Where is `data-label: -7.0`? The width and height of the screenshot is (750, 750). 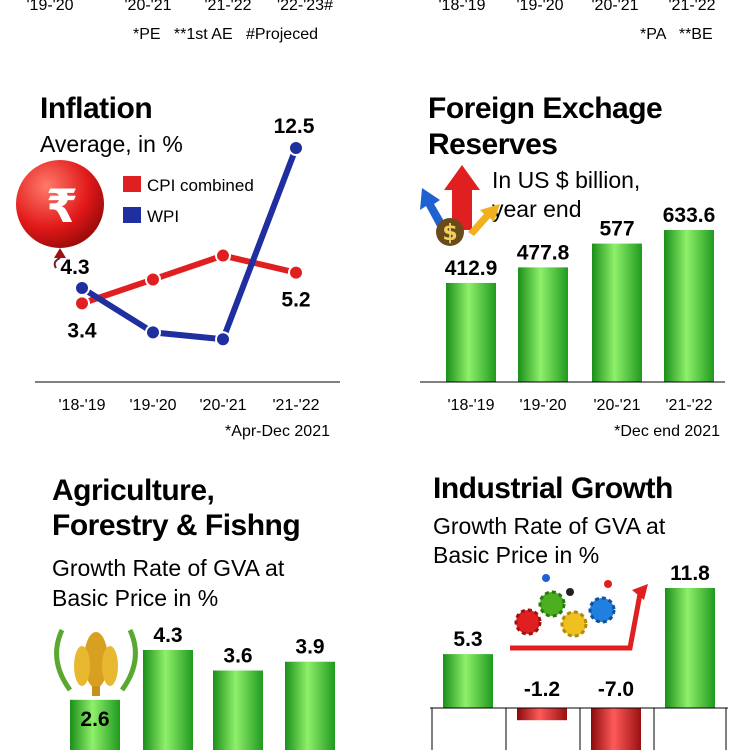
data-label: -7.0 is located at coordinates (616, 689).